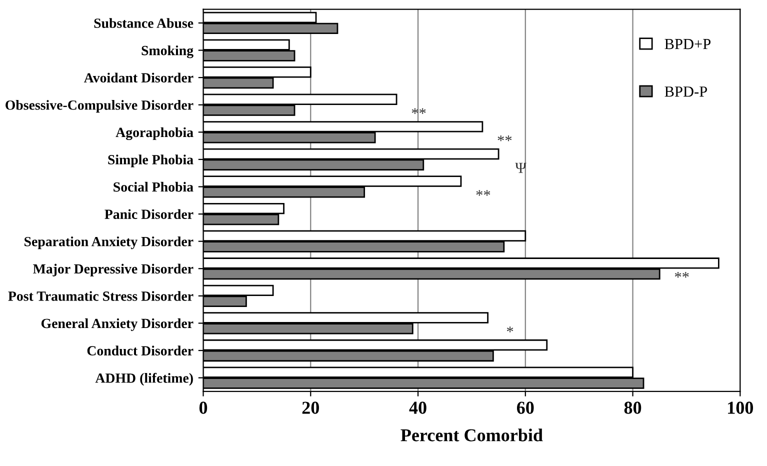 The image size is (767, 466). What do you see at coordinates (471, 435) in the screenshot?
I see `x-axis-title: Percent Comorbid` at bounding box center [471, 435].